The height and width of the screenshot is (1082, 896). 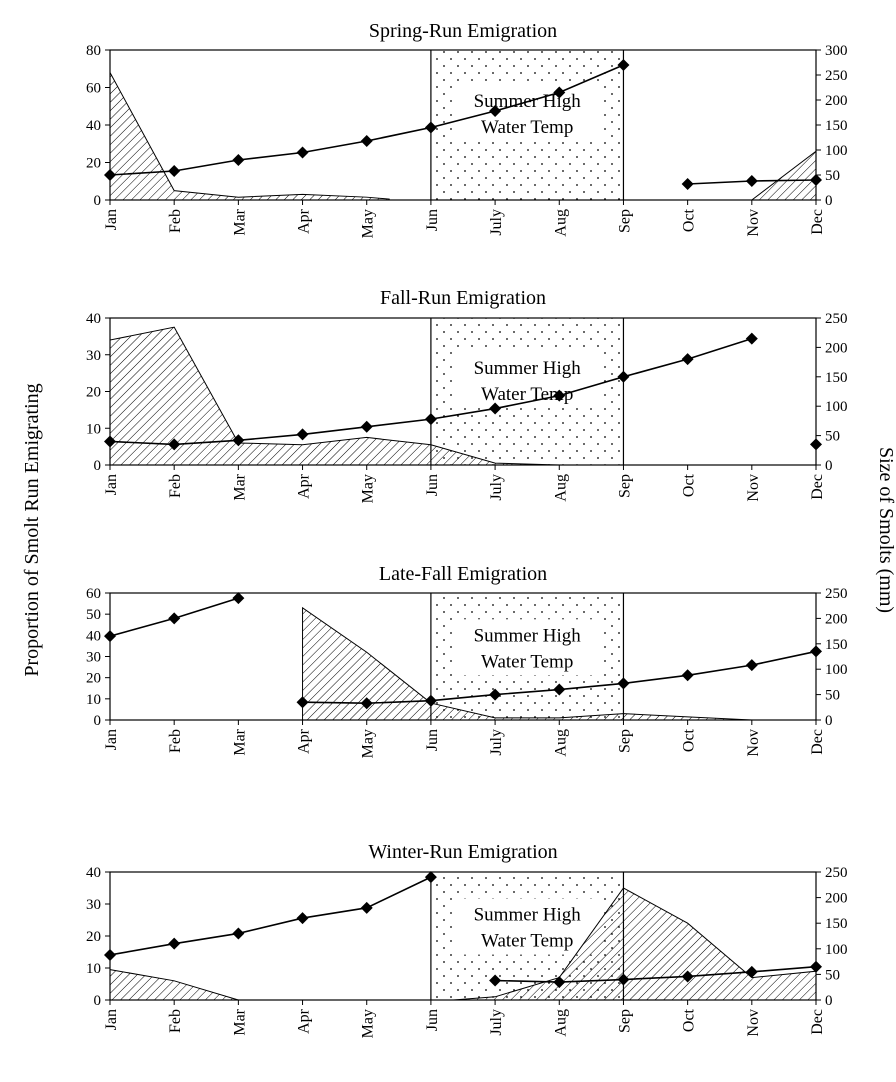 I want to click on panel-title: Late-Fall Emigration, so click(x=463, y=574).